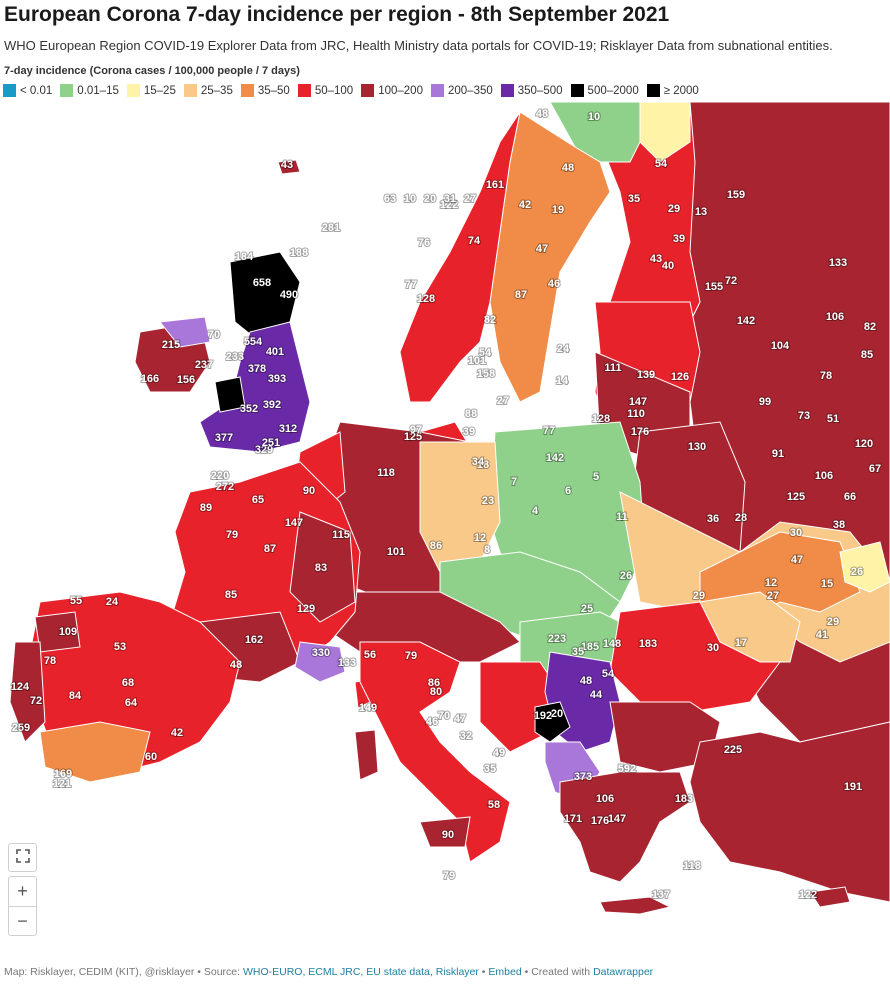 The image size is (890, 984). Describe the element at coordinates (826, 376) in the screenshot. I see `map-value-label: 78` at that location.